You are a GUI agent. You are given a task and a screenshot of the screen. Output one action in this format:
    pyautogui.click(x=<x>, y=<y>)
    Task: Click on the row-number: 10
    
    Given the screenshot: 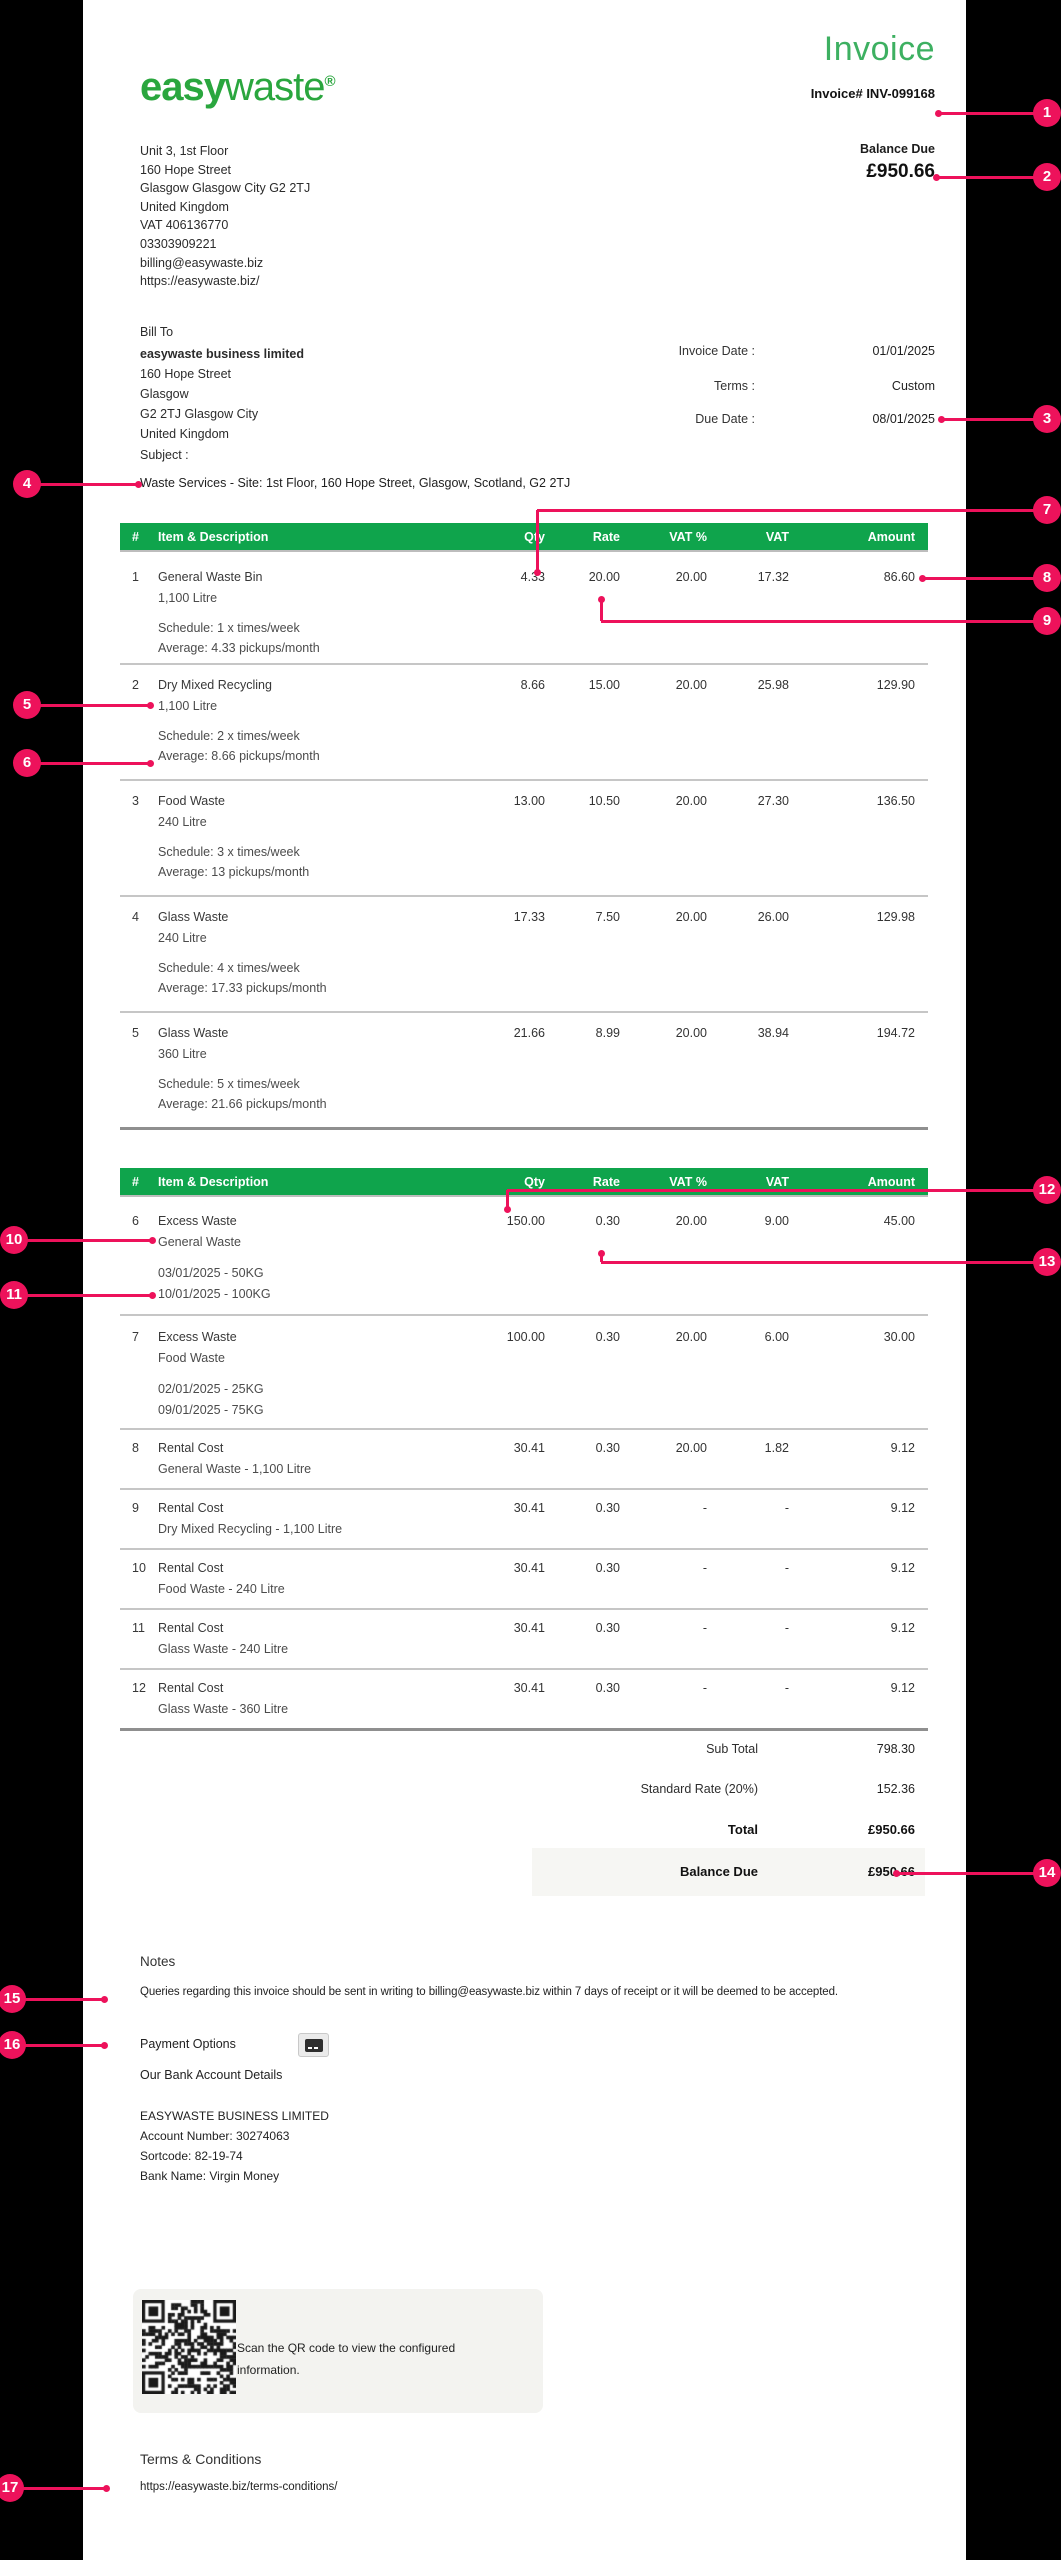 What is the action you would take?
    pyautogui.click(x=139, y=1568)
    